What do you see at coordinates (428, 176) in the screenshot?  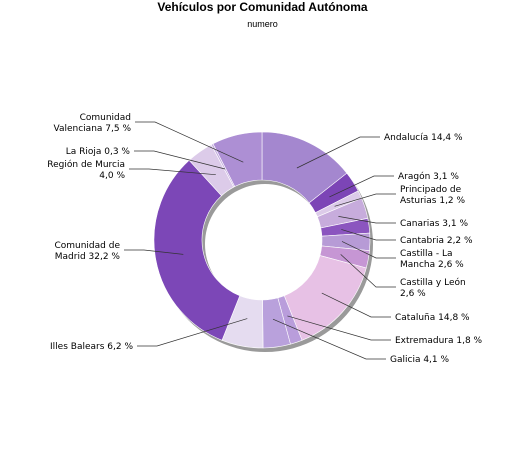 I see `data-label-aragon: Aragón 3,1 %` at bounding box center [428, 176].